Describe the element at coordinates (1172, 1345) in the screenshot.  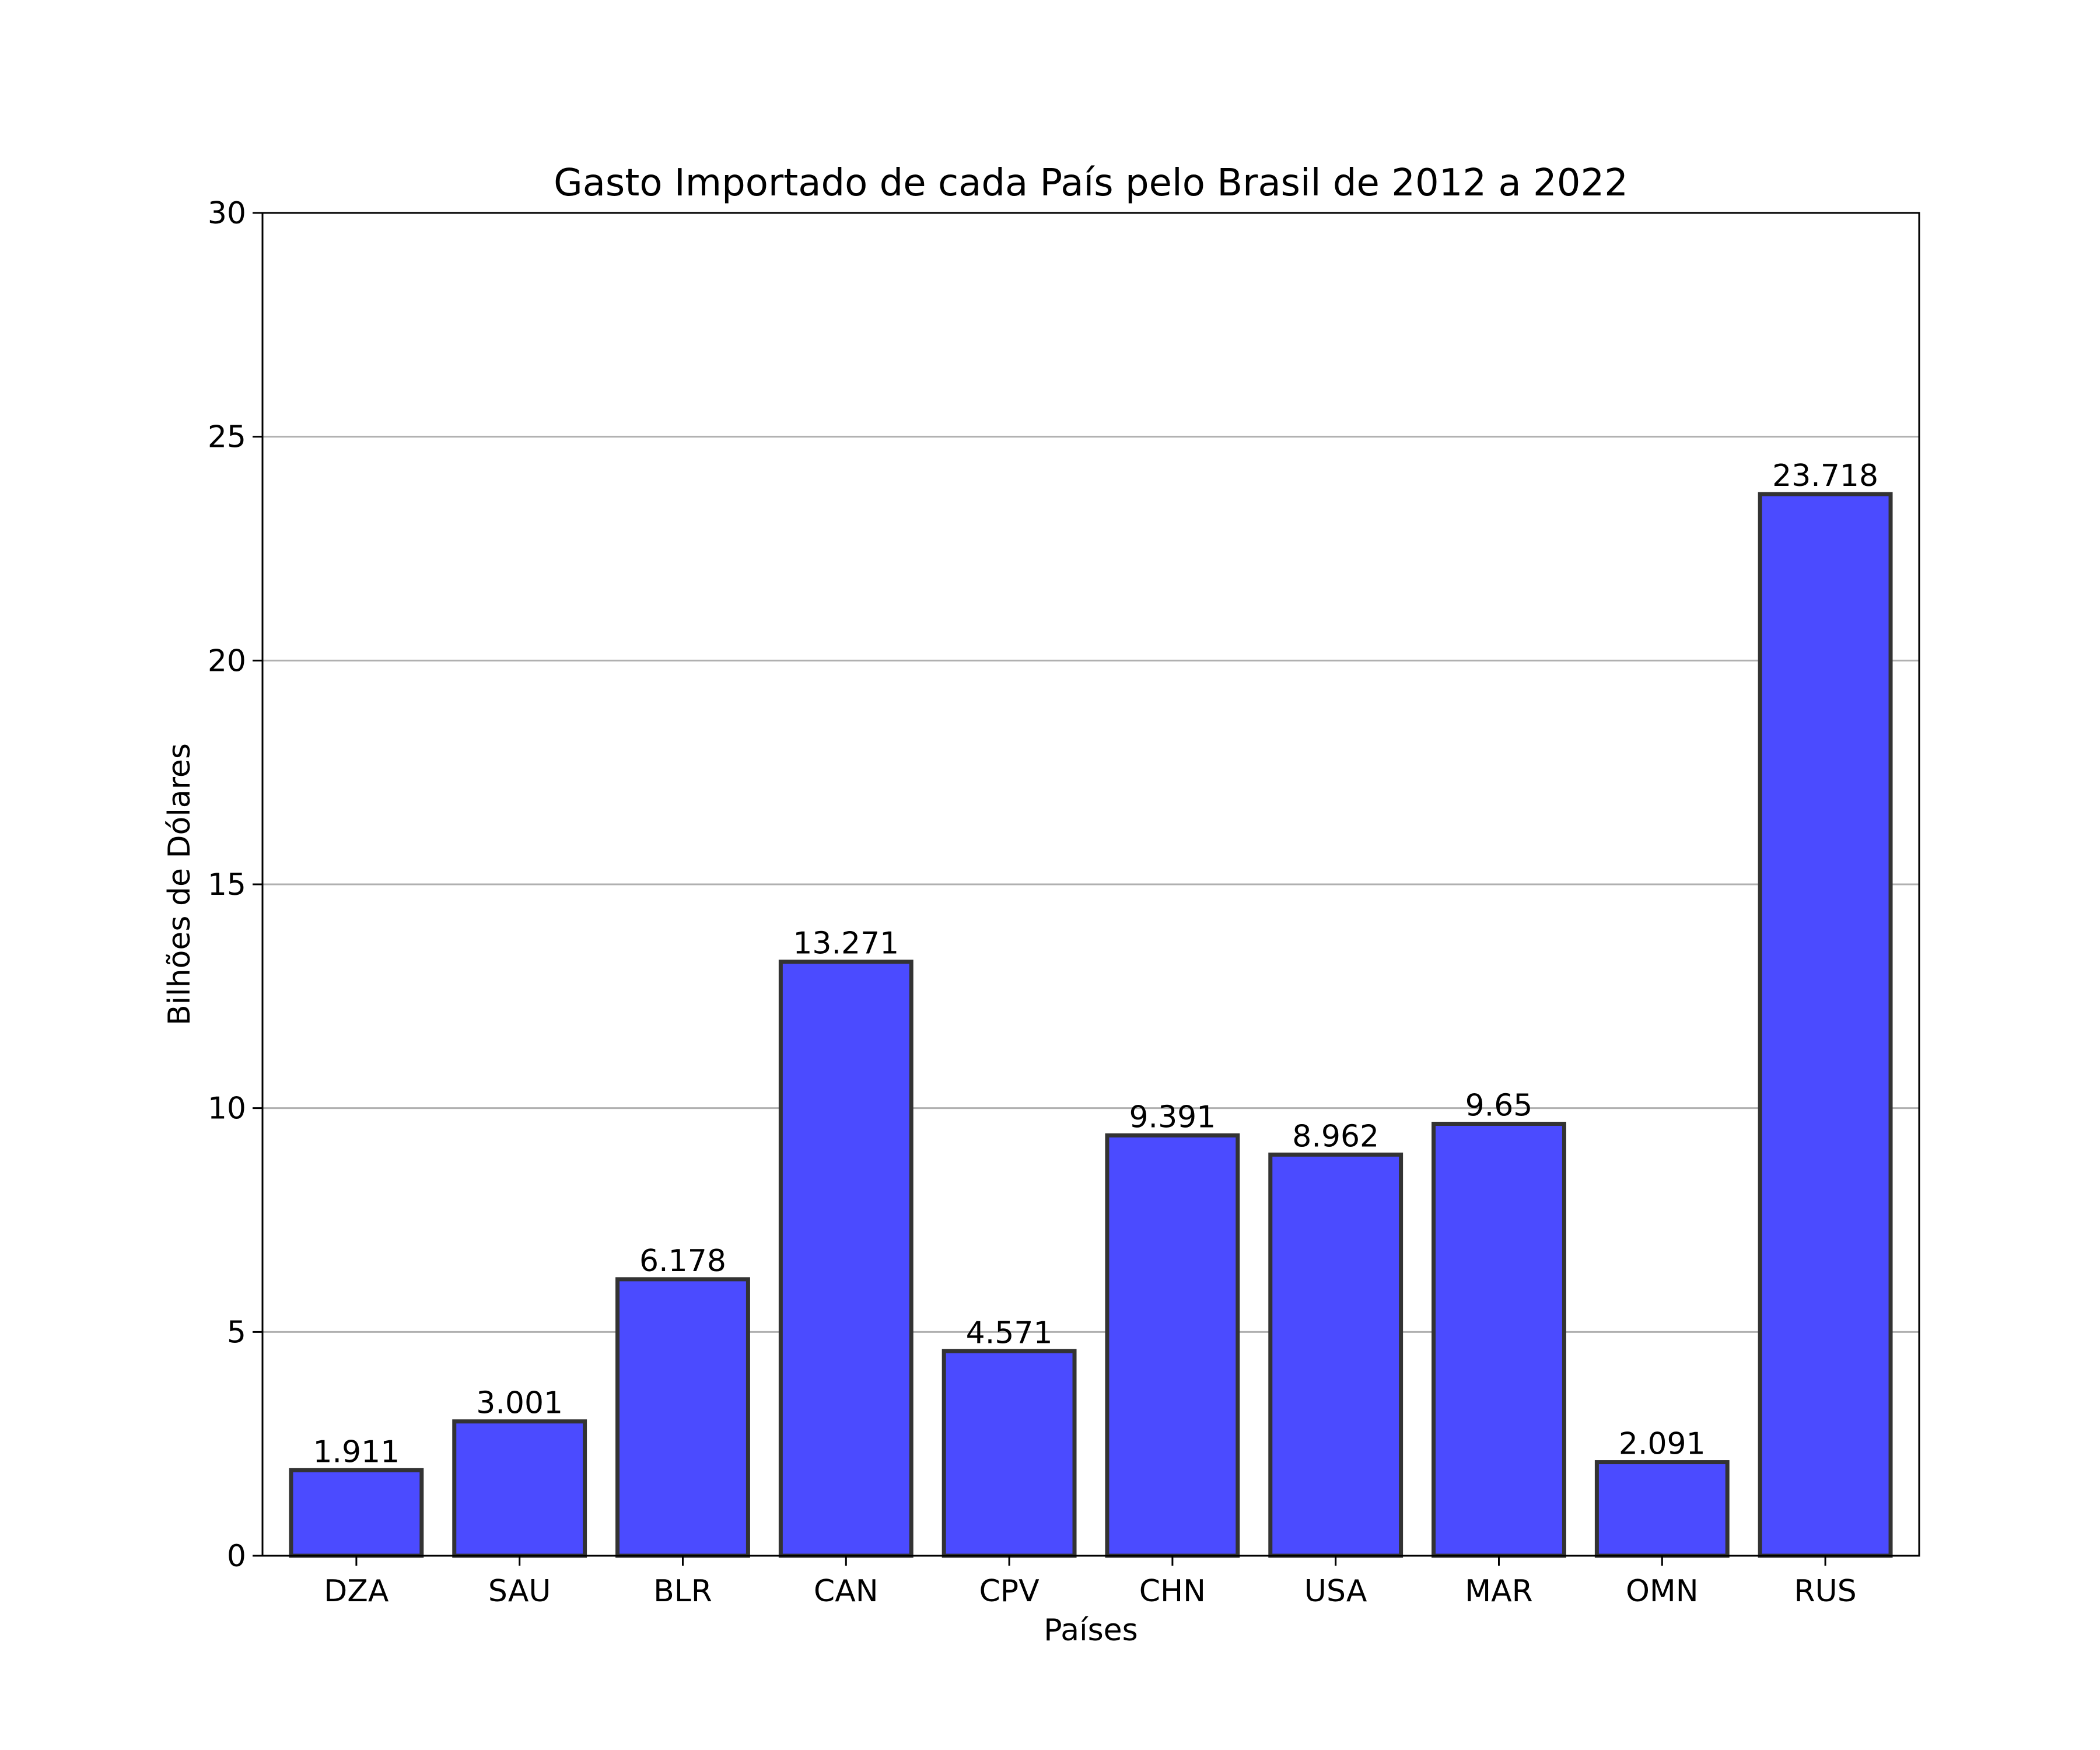
I see `bar-chn` at that location.